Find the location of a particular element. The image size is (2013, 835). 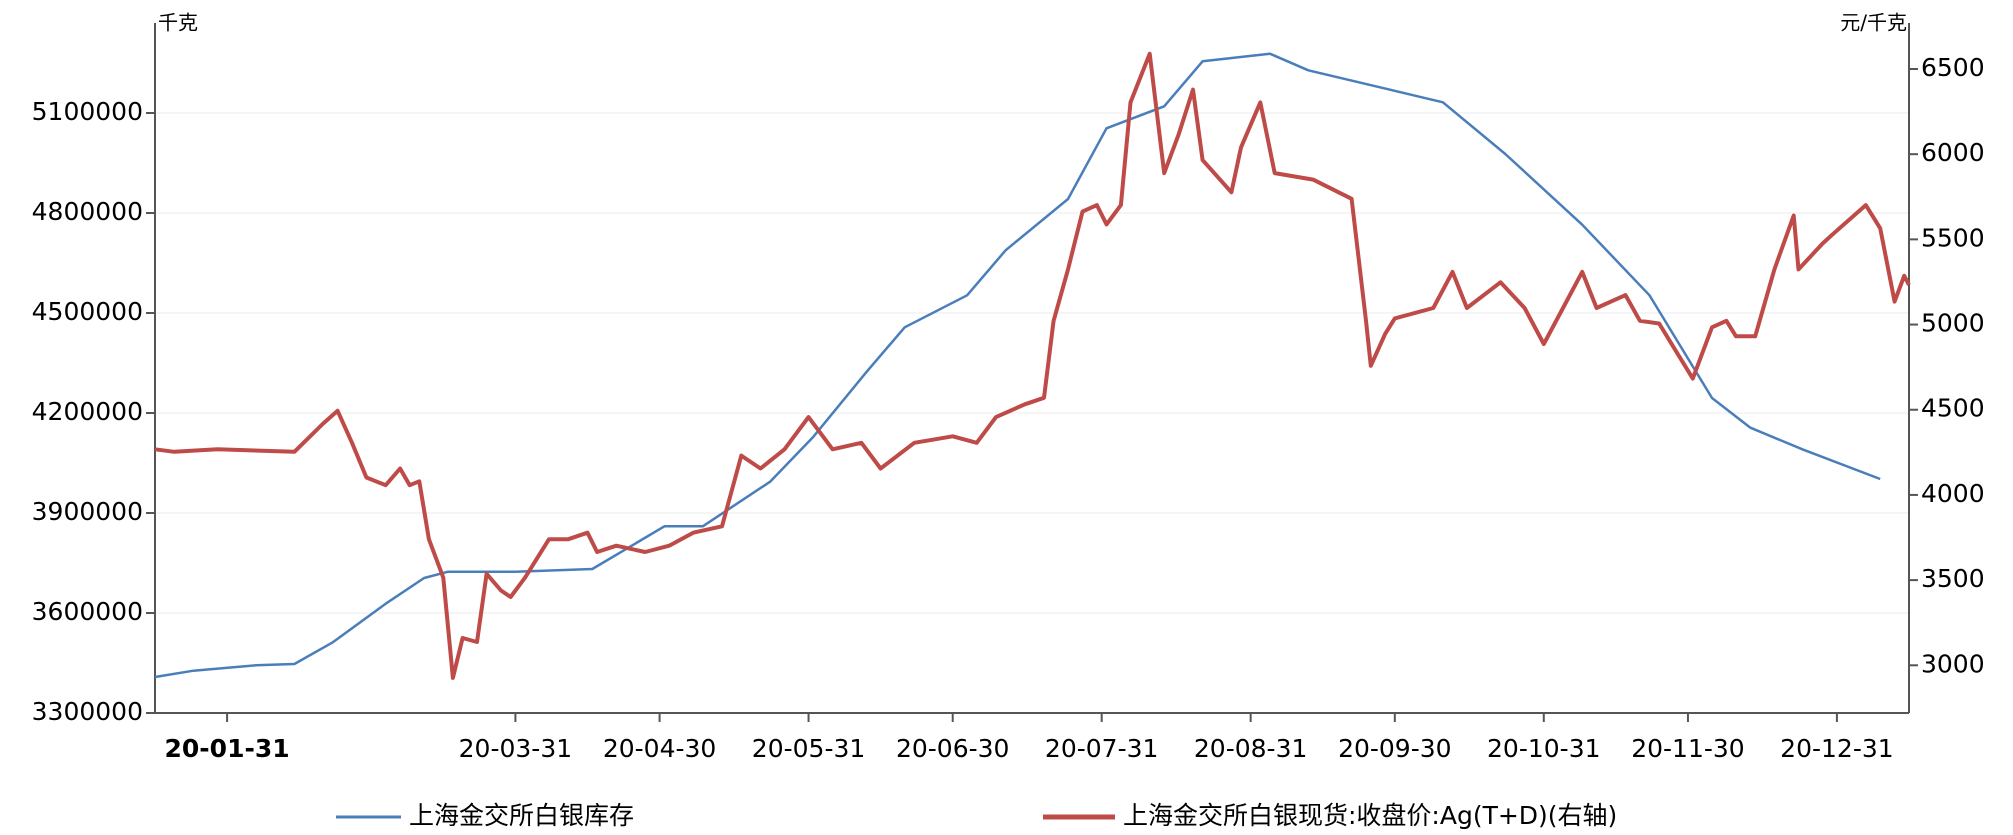

x-tick-label: 20-01-31 is located at coordinates (227, 748).